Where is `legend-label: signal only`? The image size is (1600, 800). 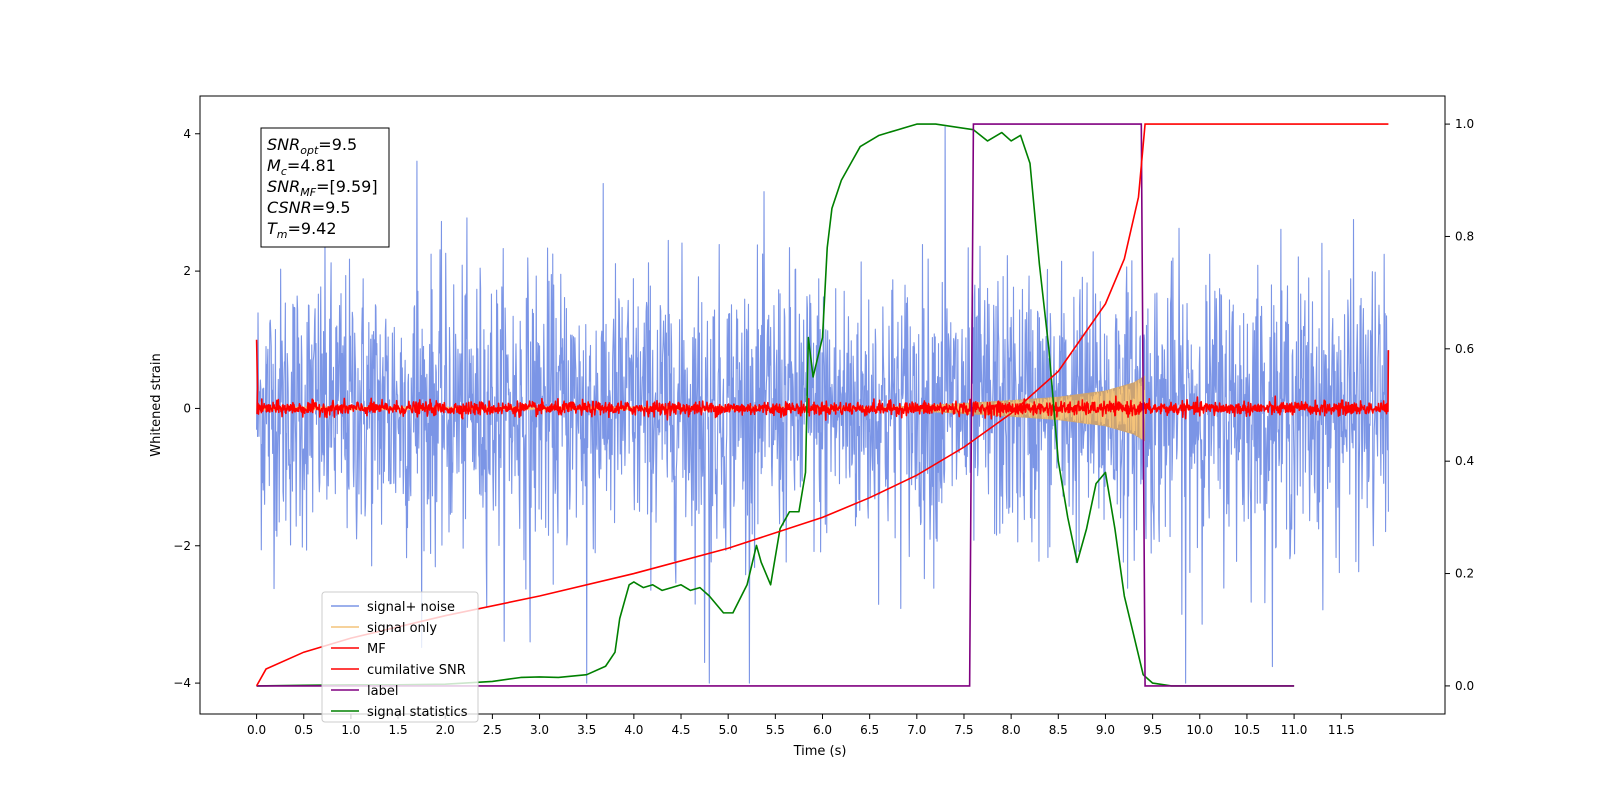
legend-label: signal only is located at coordinates (402, 628).